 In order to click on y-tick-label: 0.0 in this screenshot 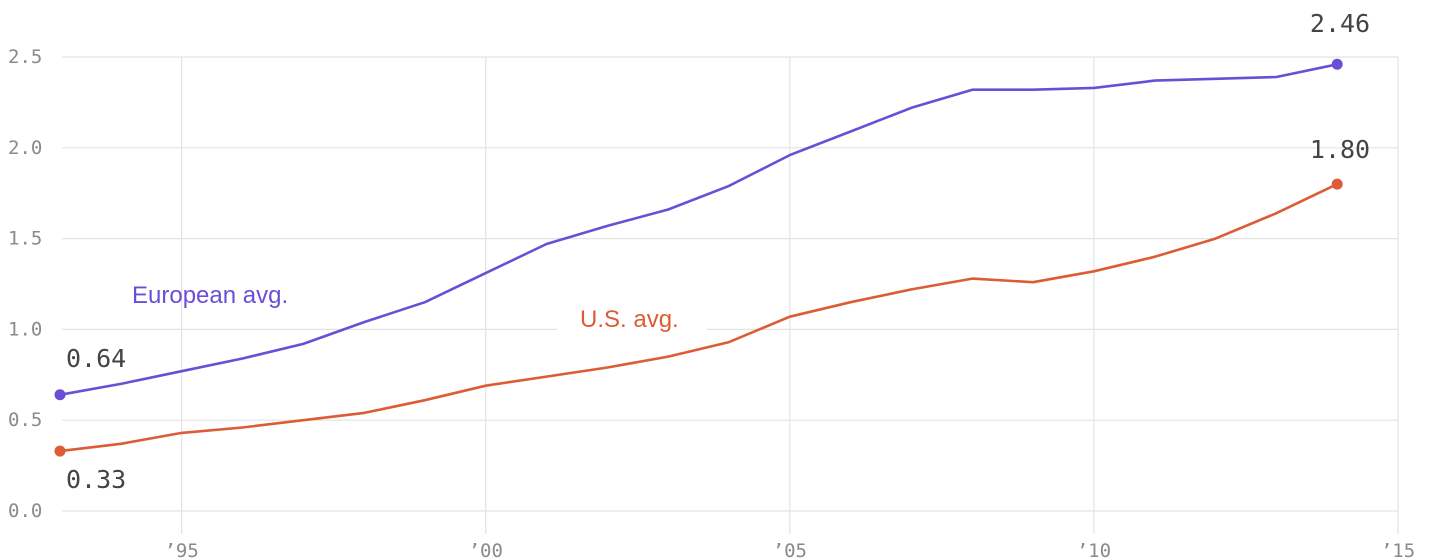, I will do `click(25, 511)`.